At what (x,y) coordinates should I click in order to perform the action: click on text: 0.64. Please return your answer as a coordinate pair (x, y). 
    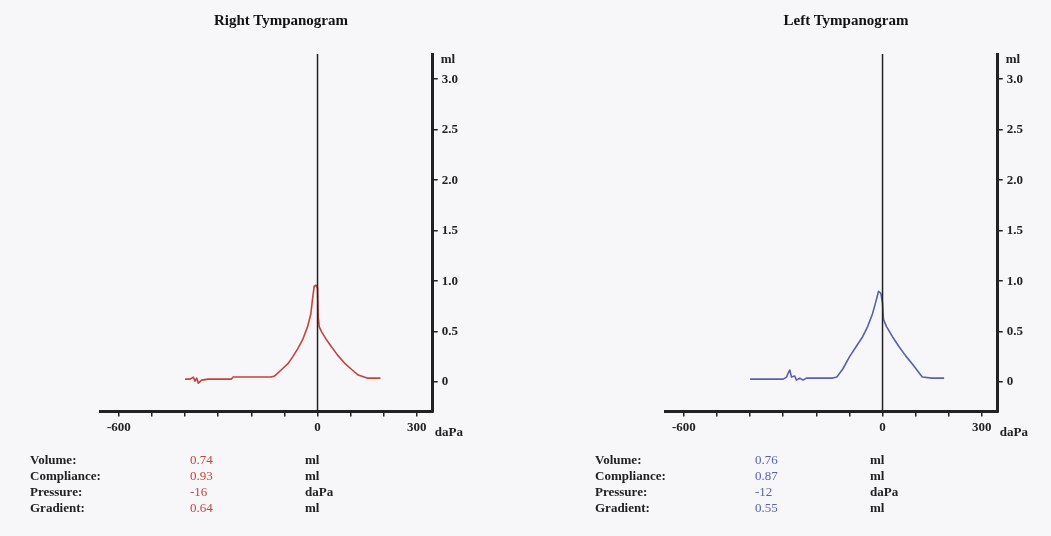
    Looking at the image, I should click on (202, 508).